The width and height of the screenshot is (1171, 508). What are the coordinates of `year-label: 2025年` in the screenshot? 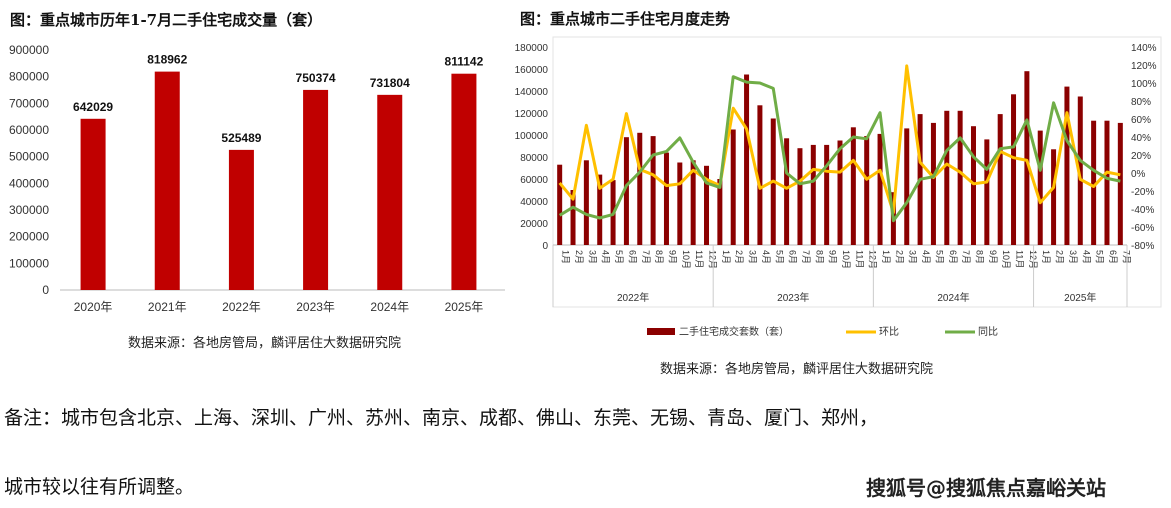 It's located at (1080, 297).